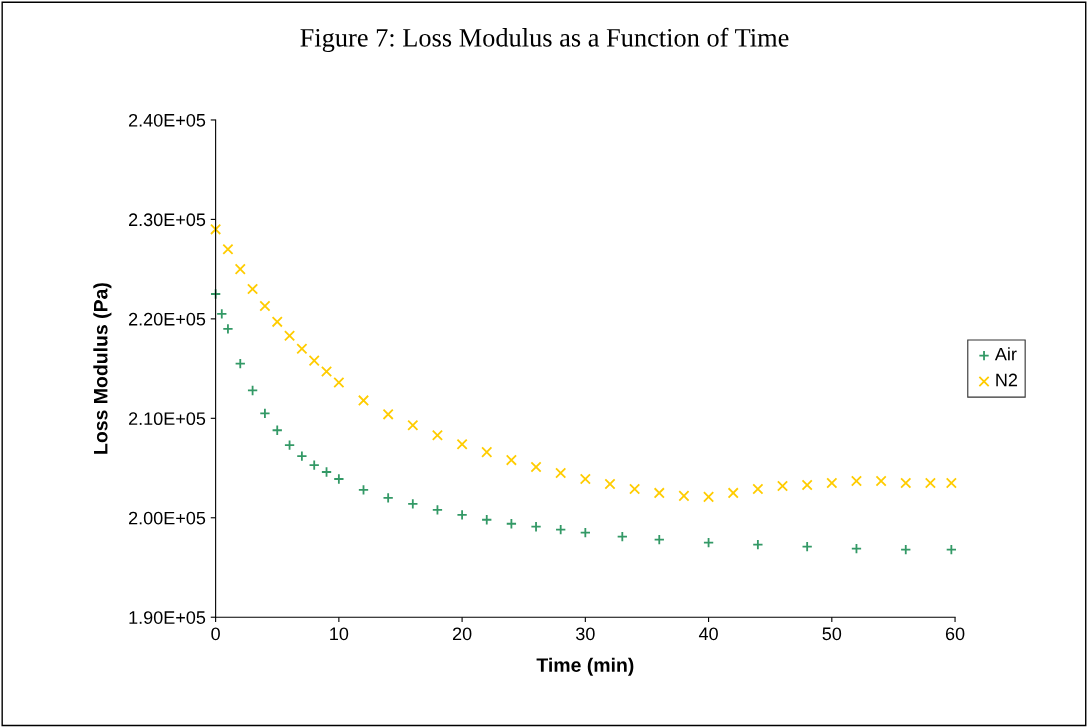  Describe the element at coordinates (167, 617) in the screenshot. I see `y-tick-label: 1.90E+05` at that location.